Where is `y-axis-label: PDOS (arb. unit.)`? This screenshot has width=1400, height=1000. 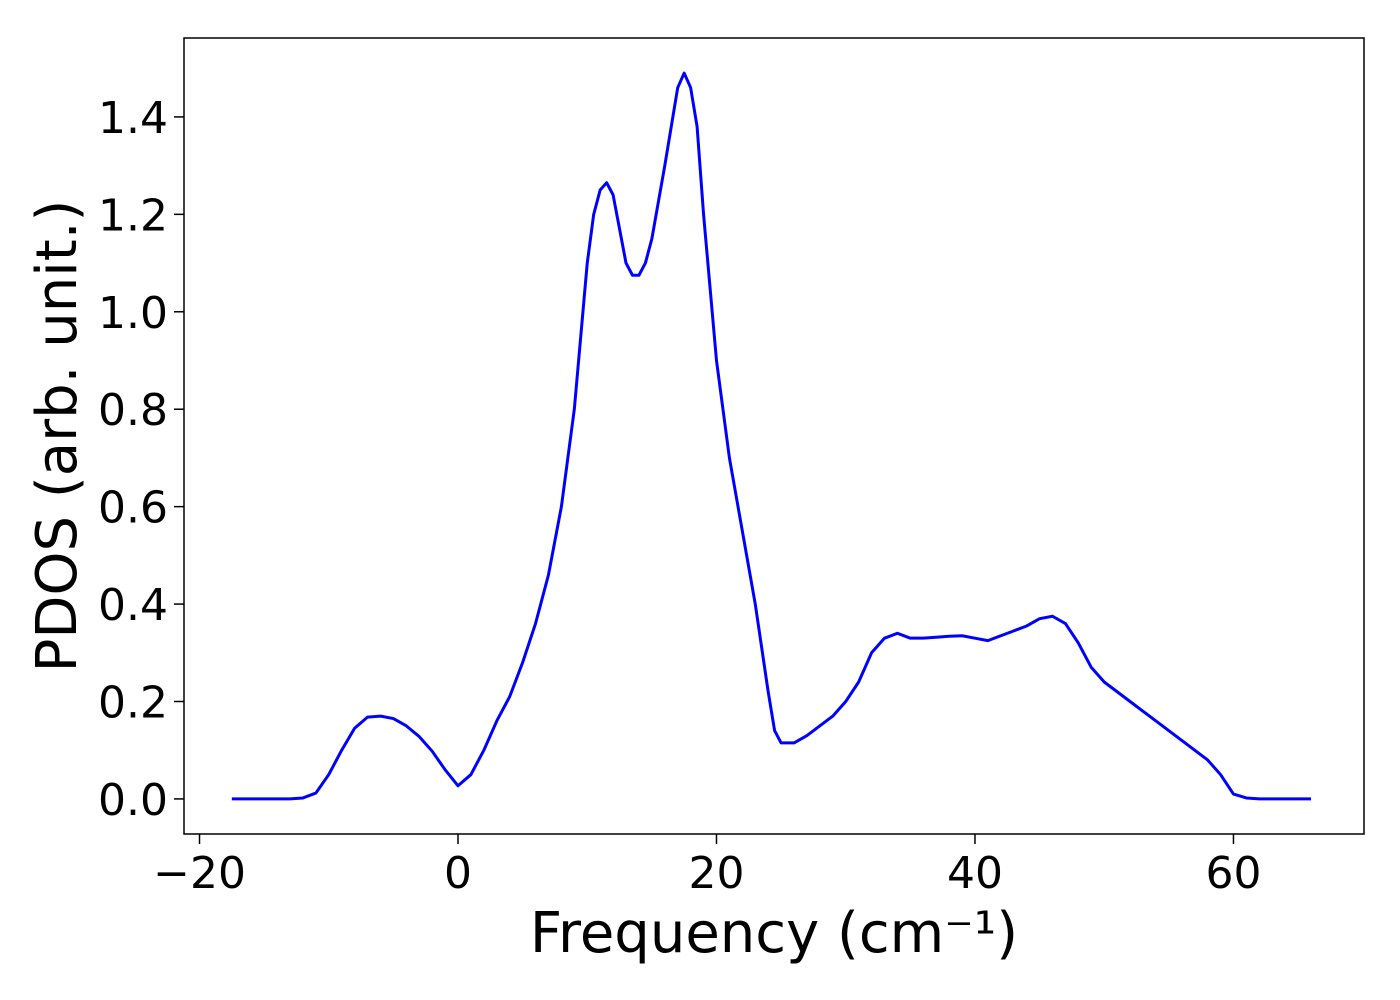
y-axis-label: PDOS (arb. unit.) is located at coordinates (57, 436).